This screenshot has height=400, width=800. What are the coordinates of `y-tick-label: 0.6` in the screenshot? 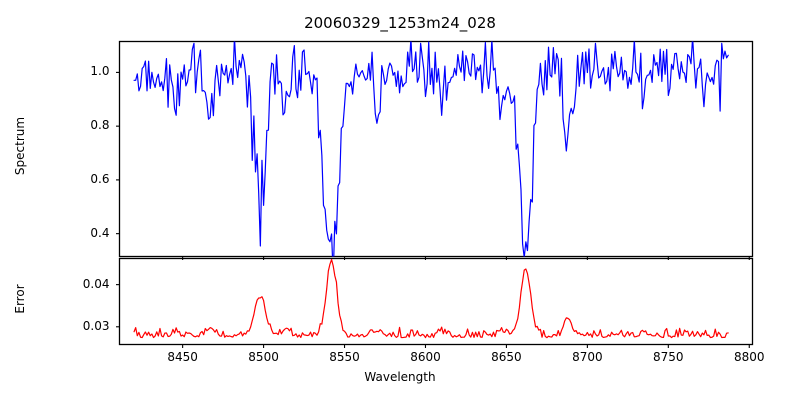 It's located at (100, 178).